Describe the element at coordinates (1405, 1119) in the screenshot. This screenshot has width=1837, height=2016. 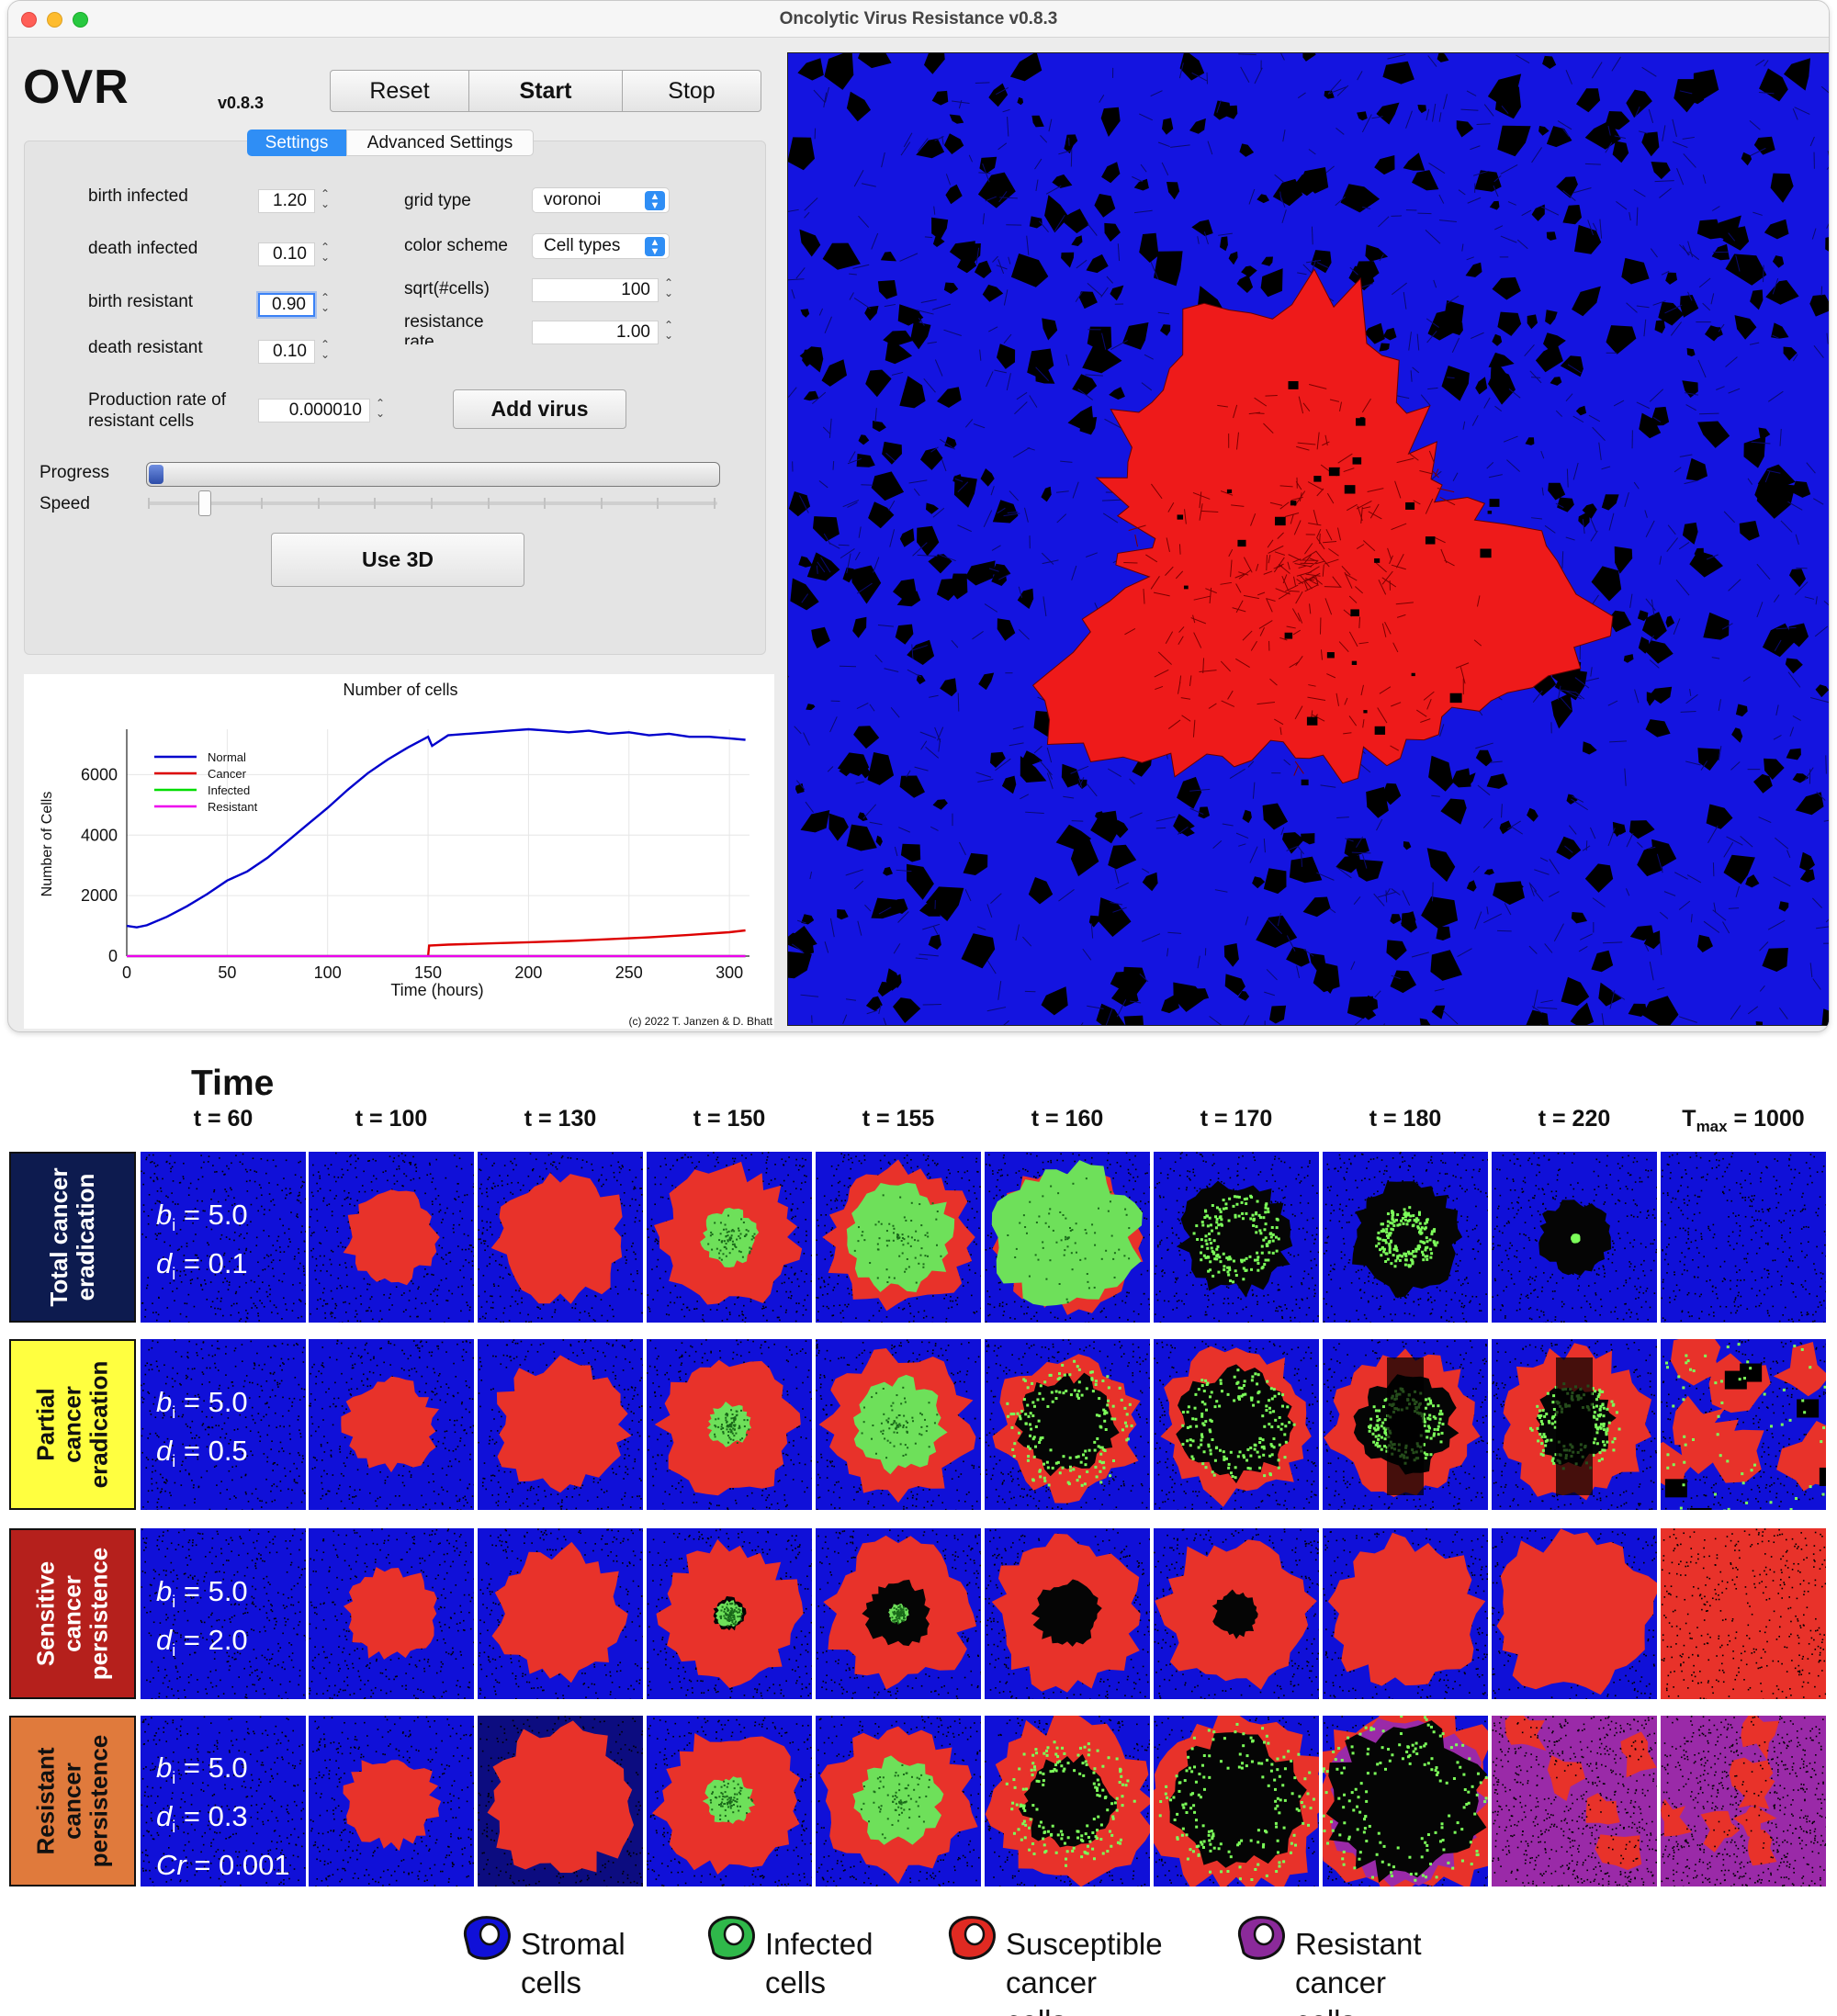
I see `time-column-header: t = 180` at that location.